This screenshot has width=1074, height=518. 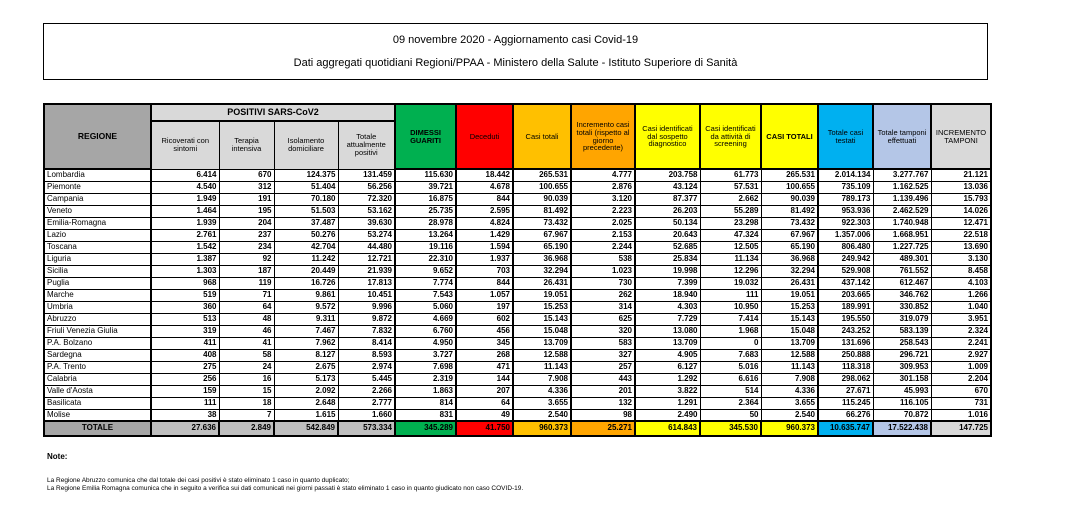 I want to click on data-cell: 519, so click(x=185, y=295).